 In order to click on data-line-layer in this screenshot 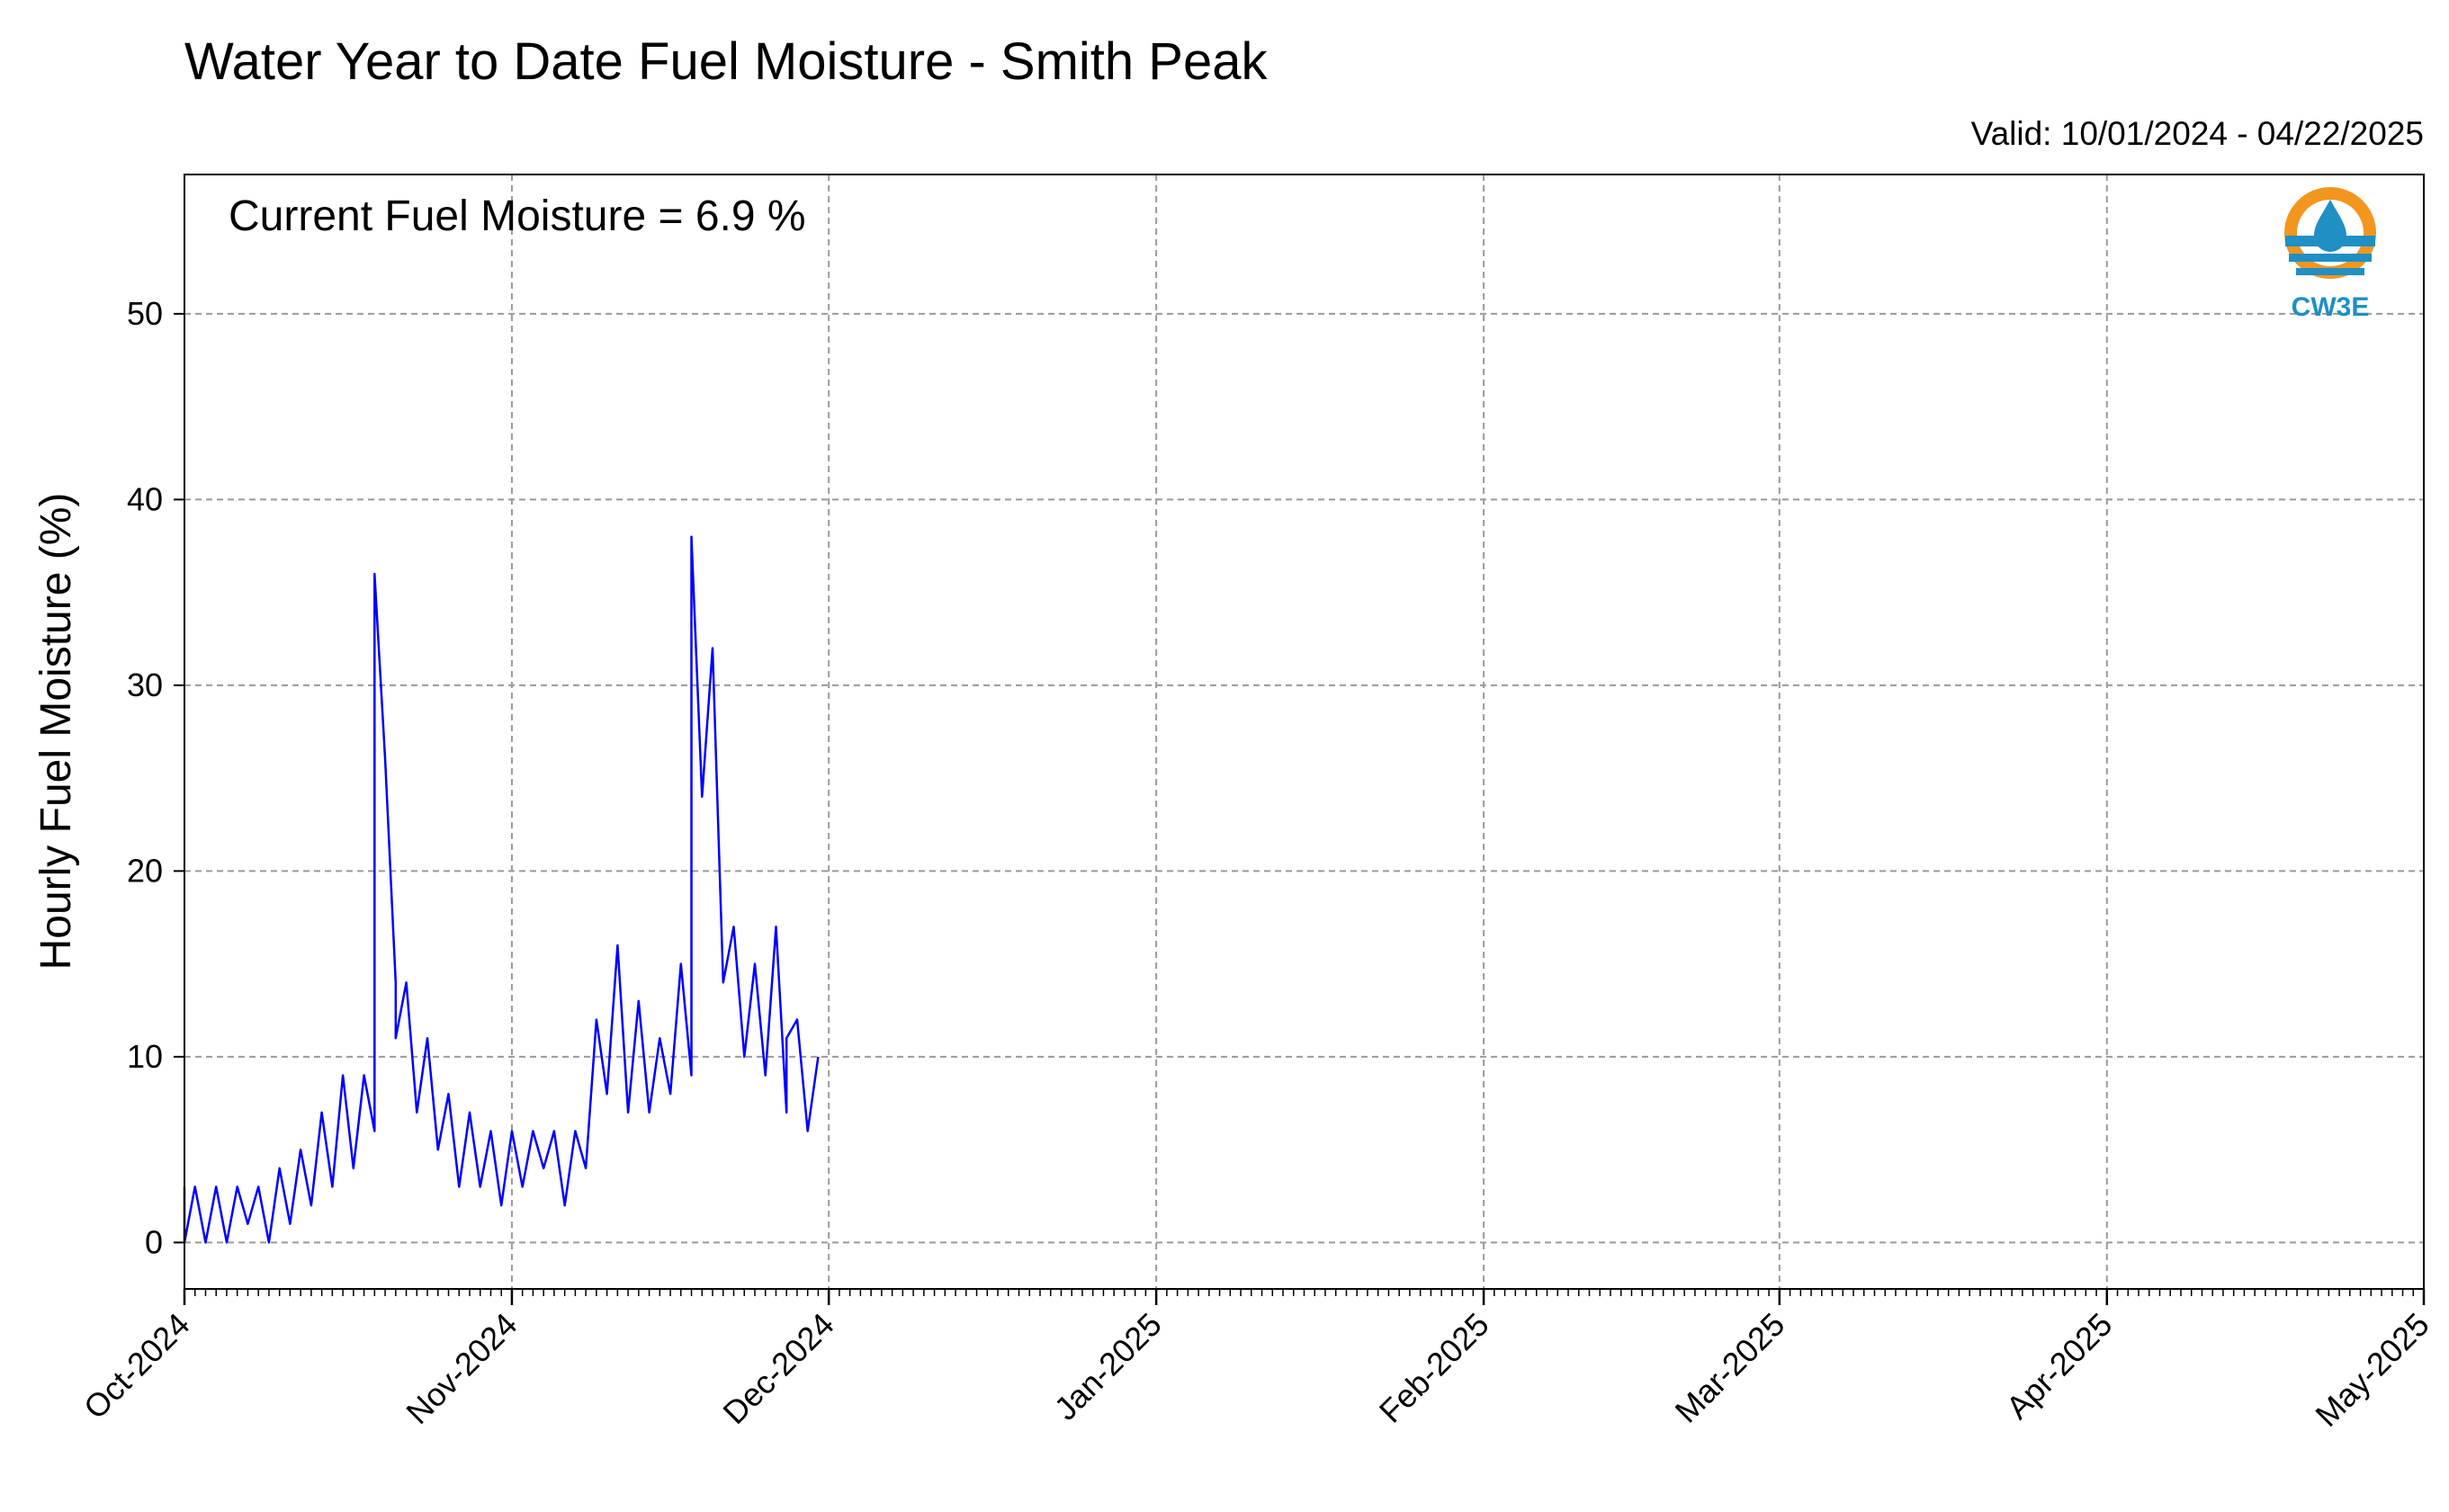, I will do `click(501, 889)`.